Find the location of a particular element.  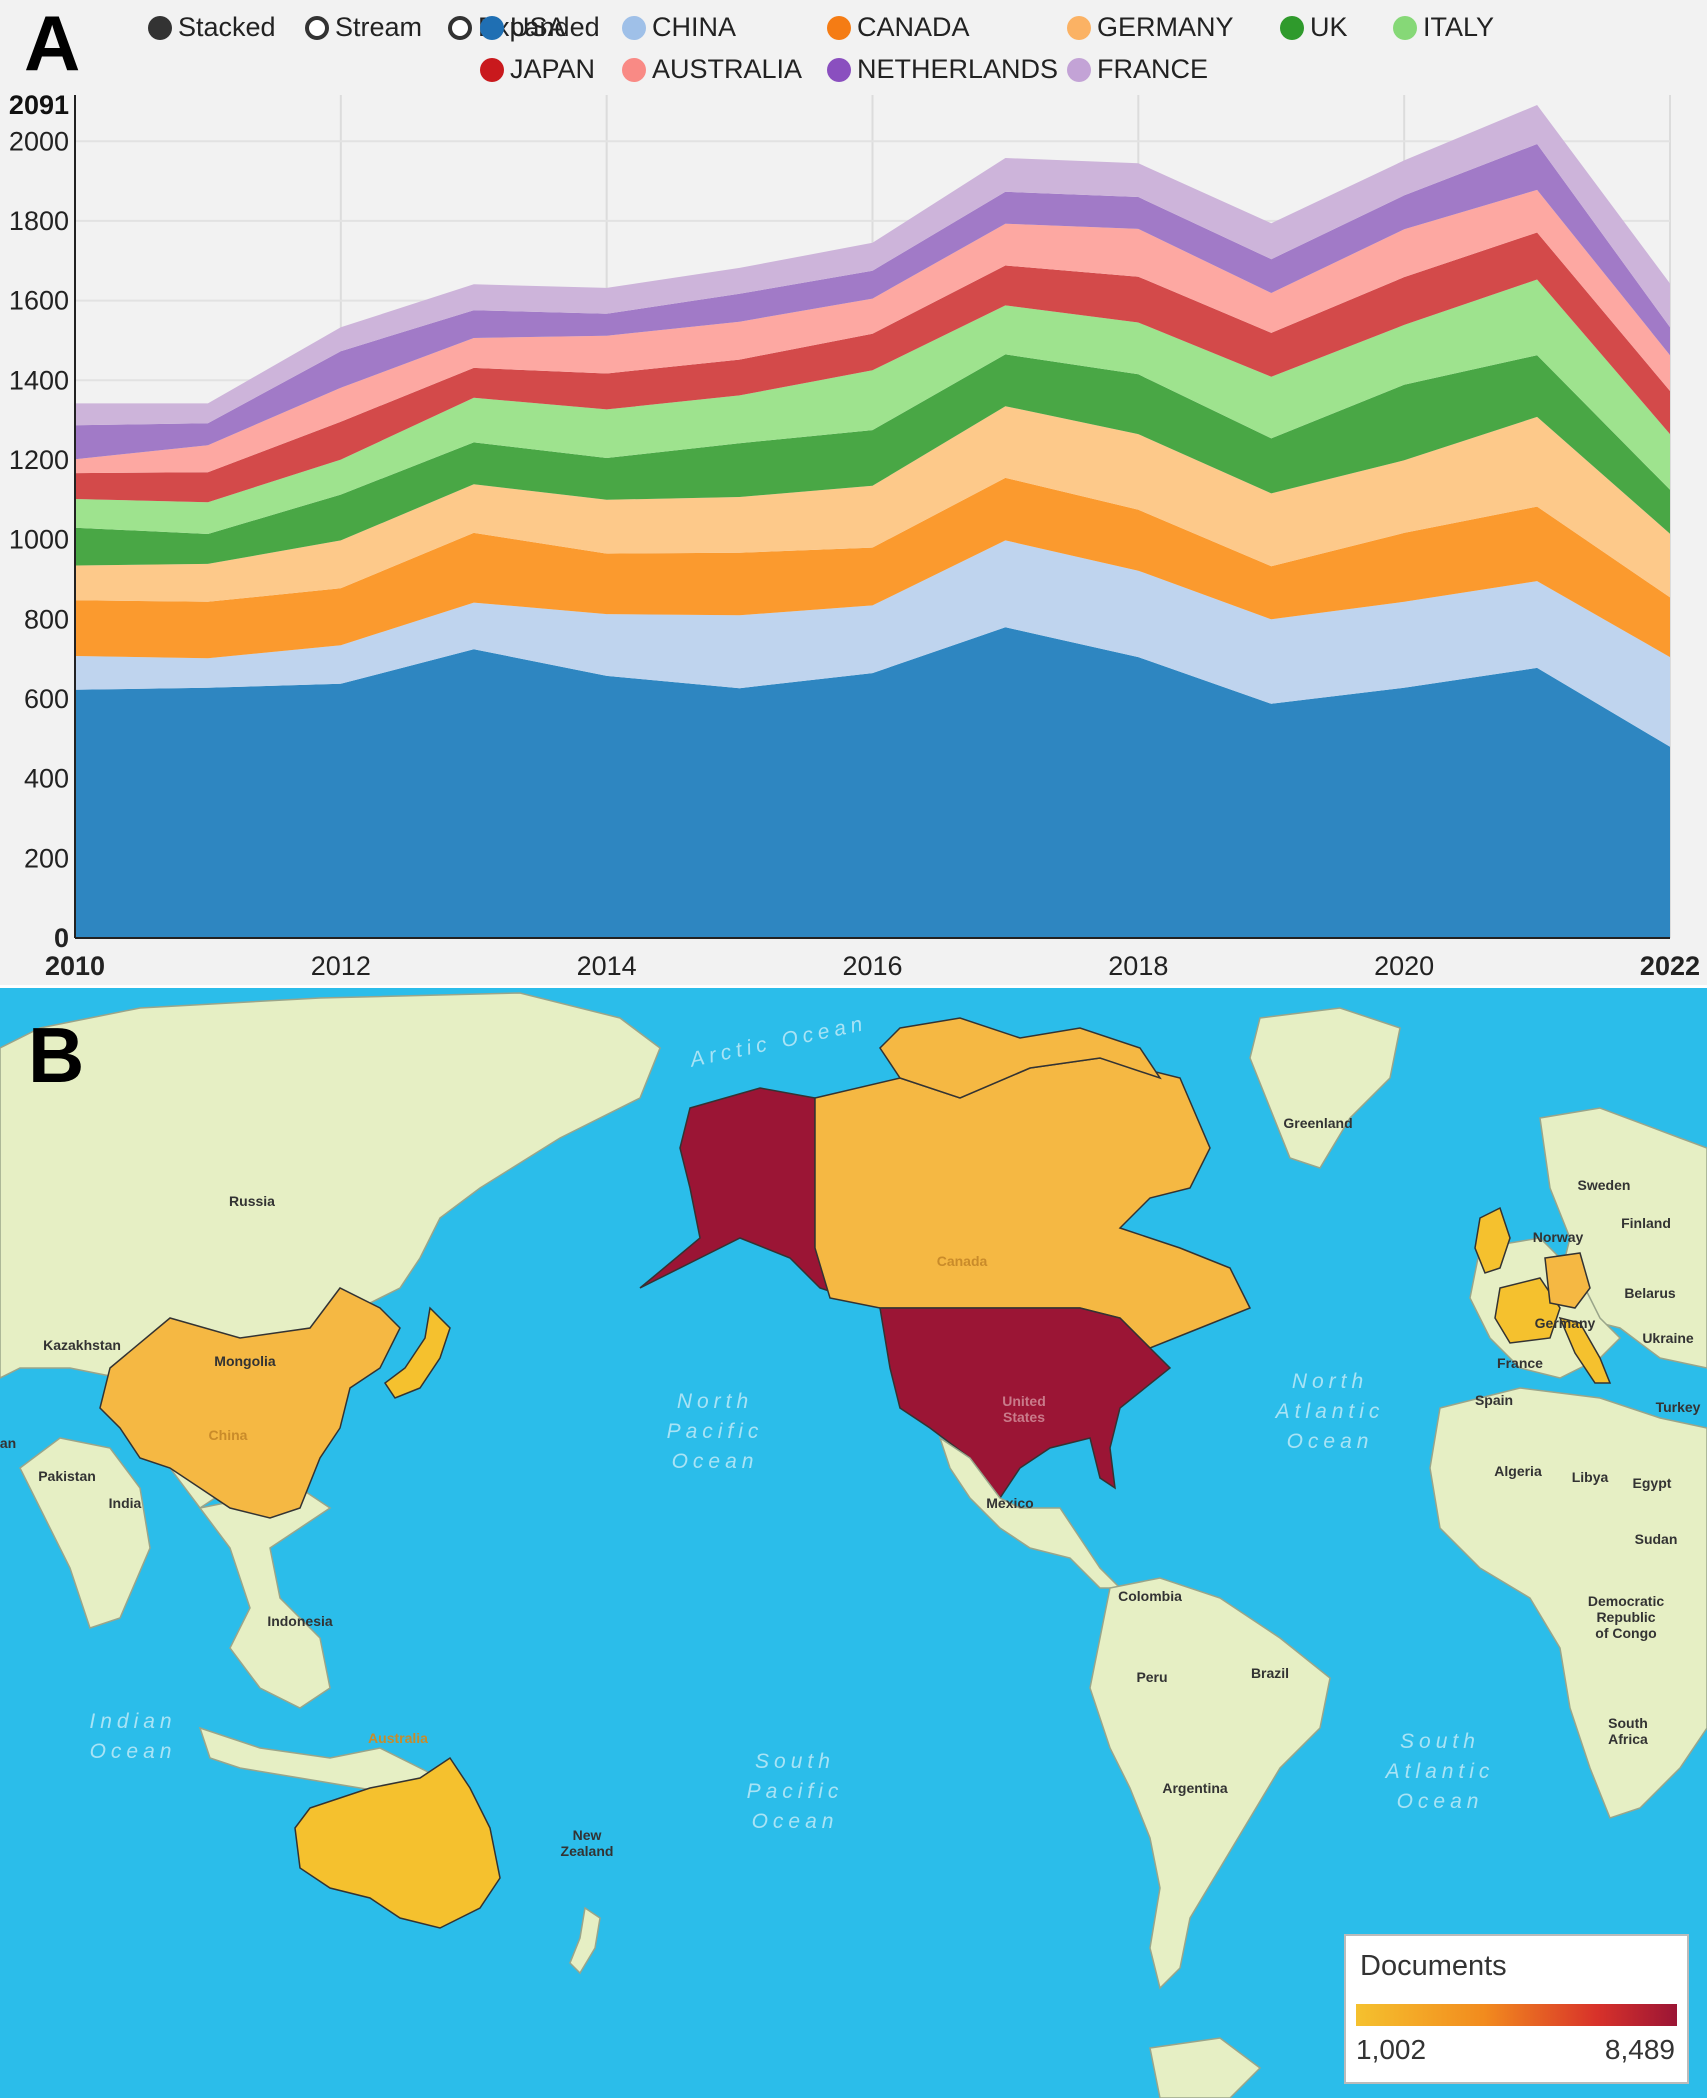

area-uk is located at coordinates (872, 460).